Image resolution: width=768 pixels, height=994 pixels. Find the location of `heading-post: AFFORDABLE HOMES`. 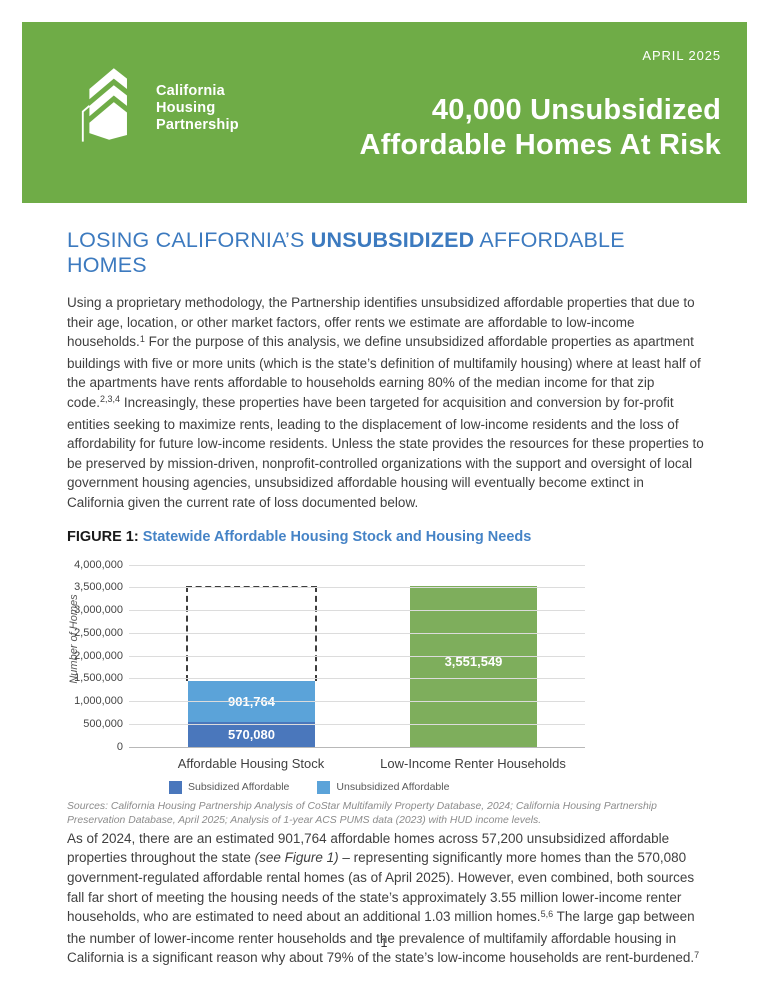

heading-post: AFFORDABLE HOMES is located at coordinates (346, 252).